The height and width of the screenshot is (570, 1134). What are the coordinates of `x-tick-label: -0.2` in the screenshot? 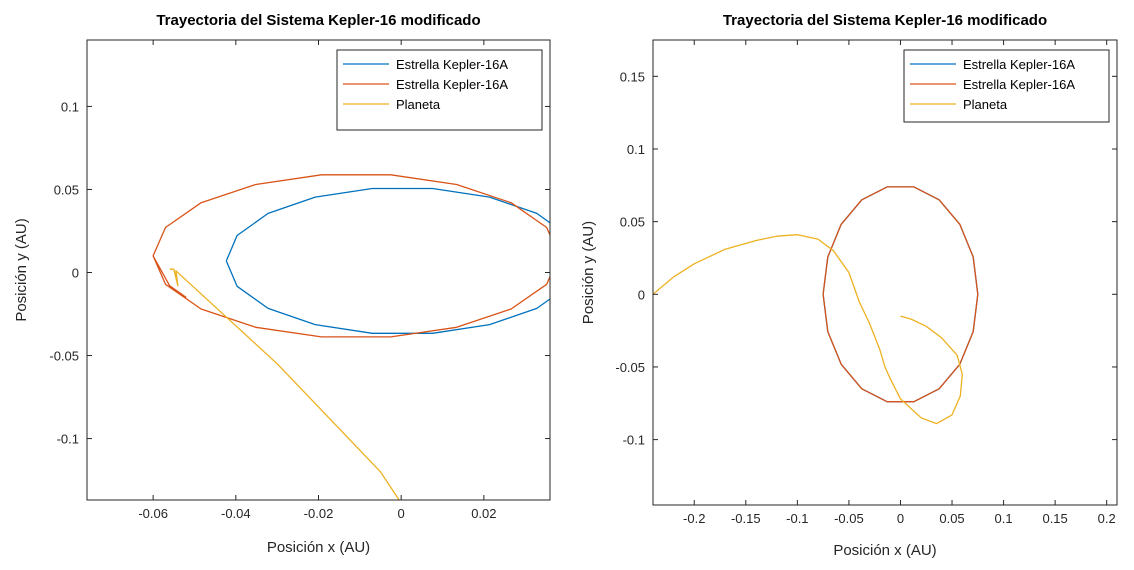 It's located at (694, 518).